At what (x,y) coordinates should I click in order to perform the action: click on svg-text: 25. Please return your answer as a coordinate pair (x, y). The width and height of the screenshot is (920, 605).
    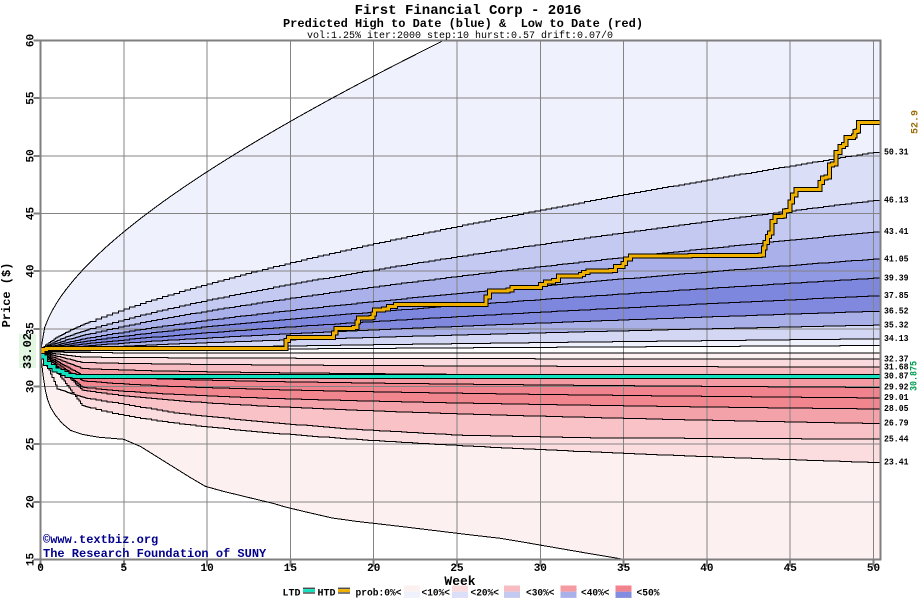
    Looking at the image, I should click on (32, 444).